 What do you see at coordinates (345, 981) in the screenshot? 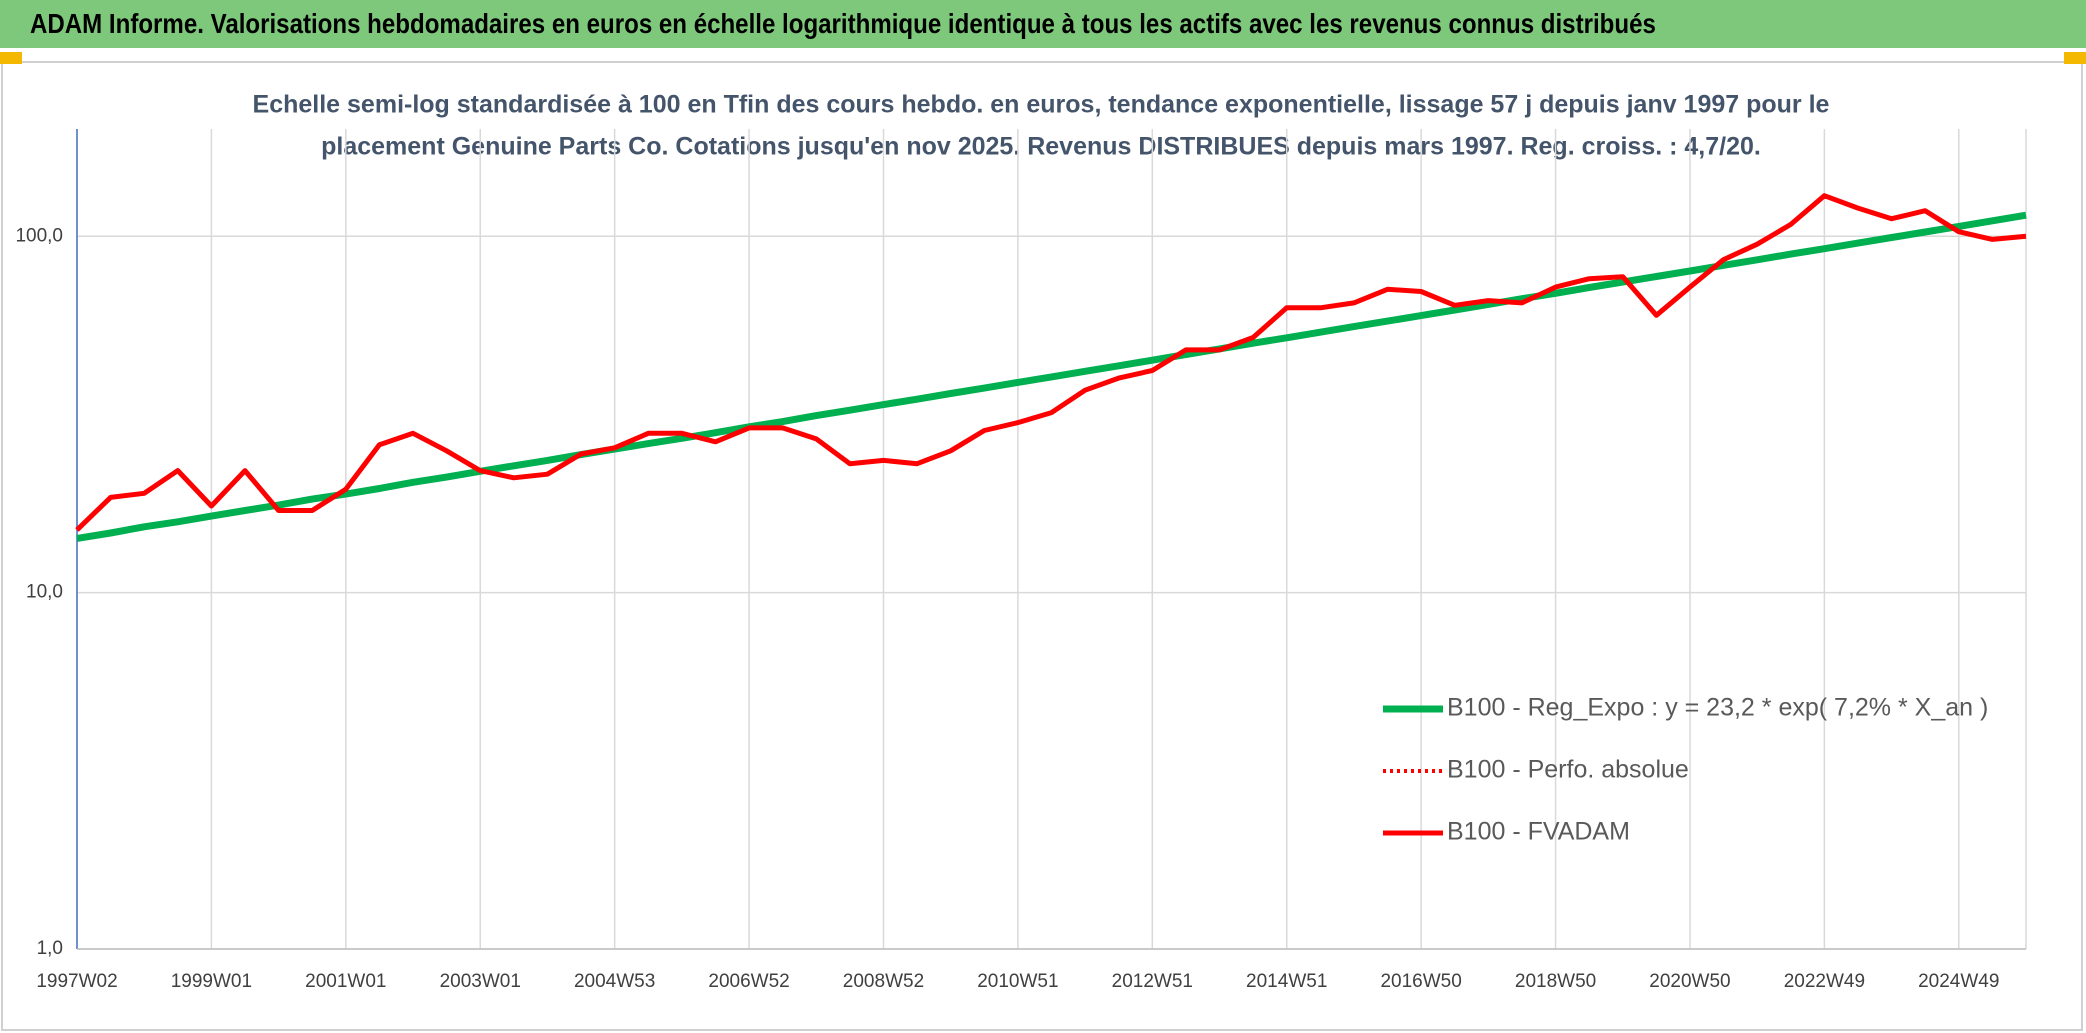
I see `x-tick-label: 2001W01` at bounding box center [345, 981].